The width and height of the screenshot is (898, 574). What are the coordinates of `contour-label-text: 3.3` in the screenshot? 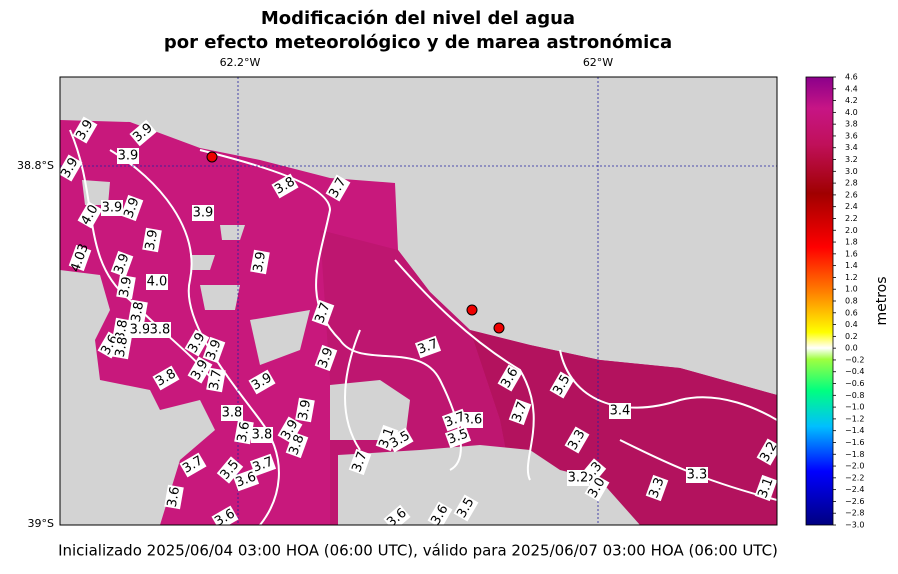 It's located at (697, 475).